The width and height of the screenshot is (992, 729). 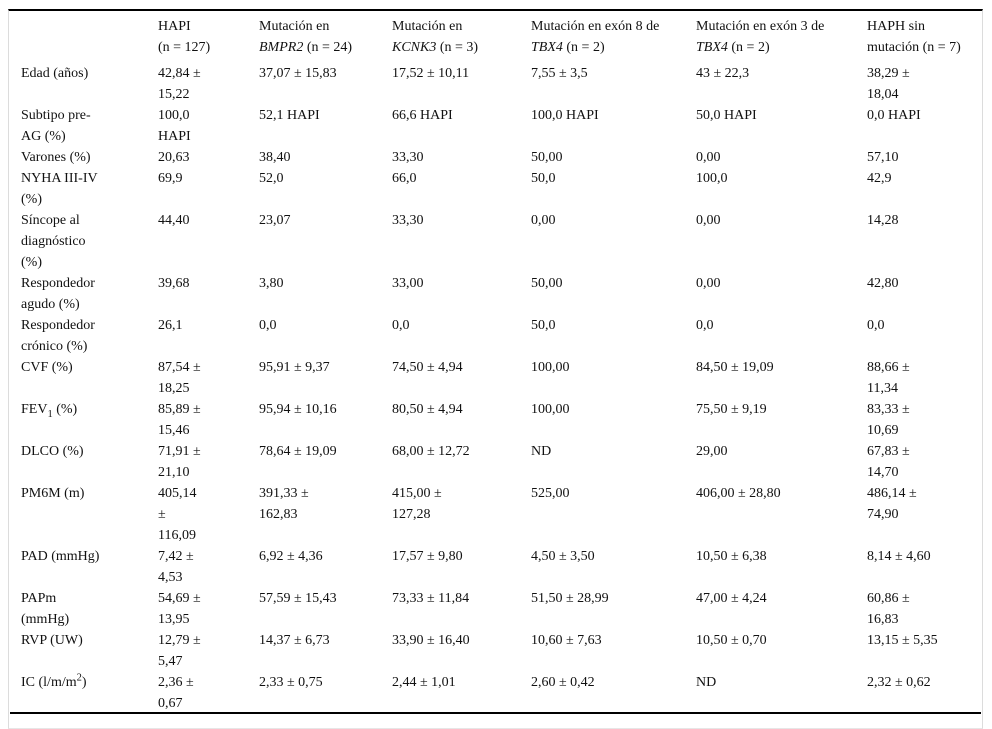 I want to click on table-cell: 10,50 ± 6,38, so click(x=731, y=556).